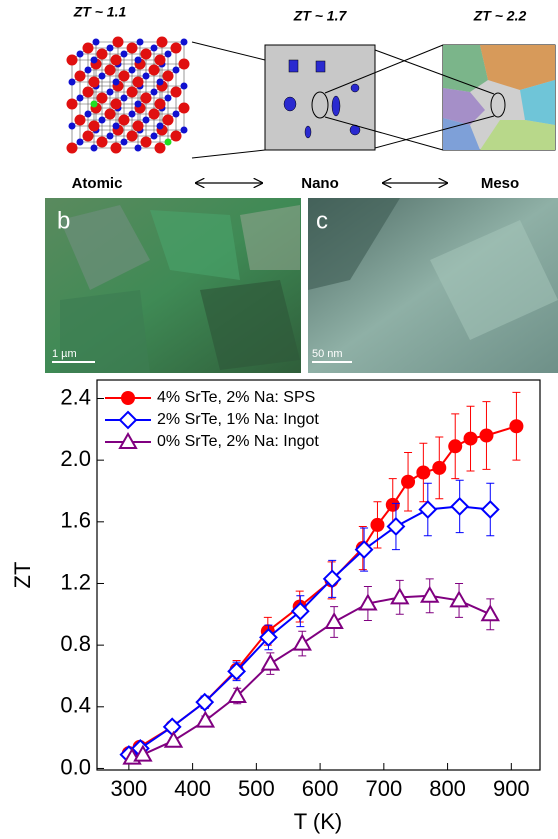  Describe the element at coordinates (383, 788) in the screenshot. I see `x-tick-label: 700` at that location.